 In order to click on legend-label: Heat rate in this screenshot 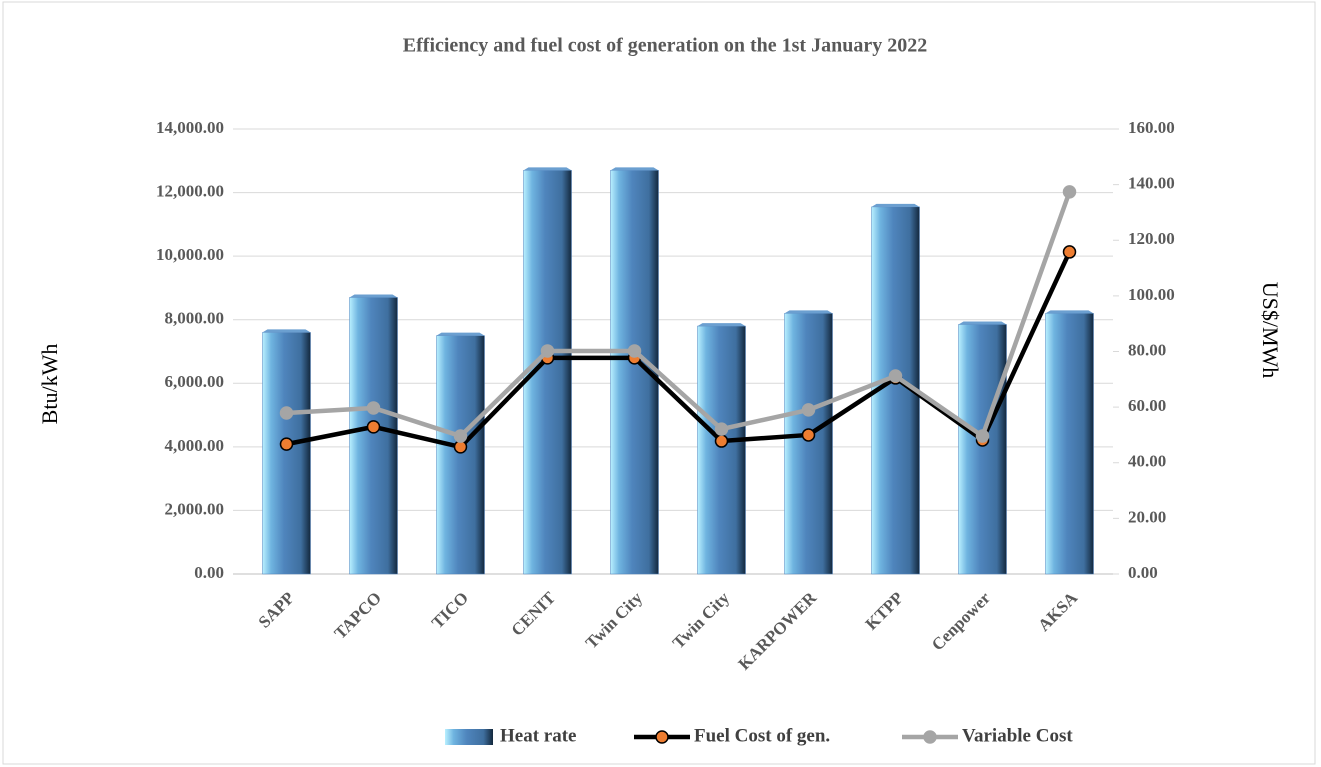, I will do `click(538, 735)`.